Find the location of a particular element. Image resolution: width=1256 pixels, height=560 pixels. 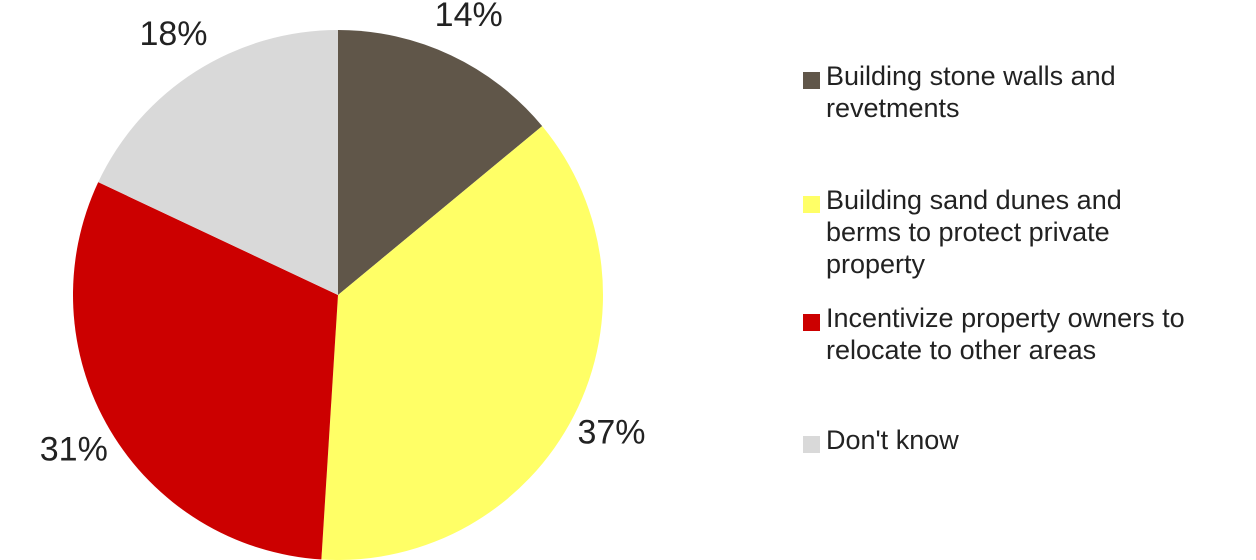

legend-label-line: berms to protect private is located at coordinates (968, 232).